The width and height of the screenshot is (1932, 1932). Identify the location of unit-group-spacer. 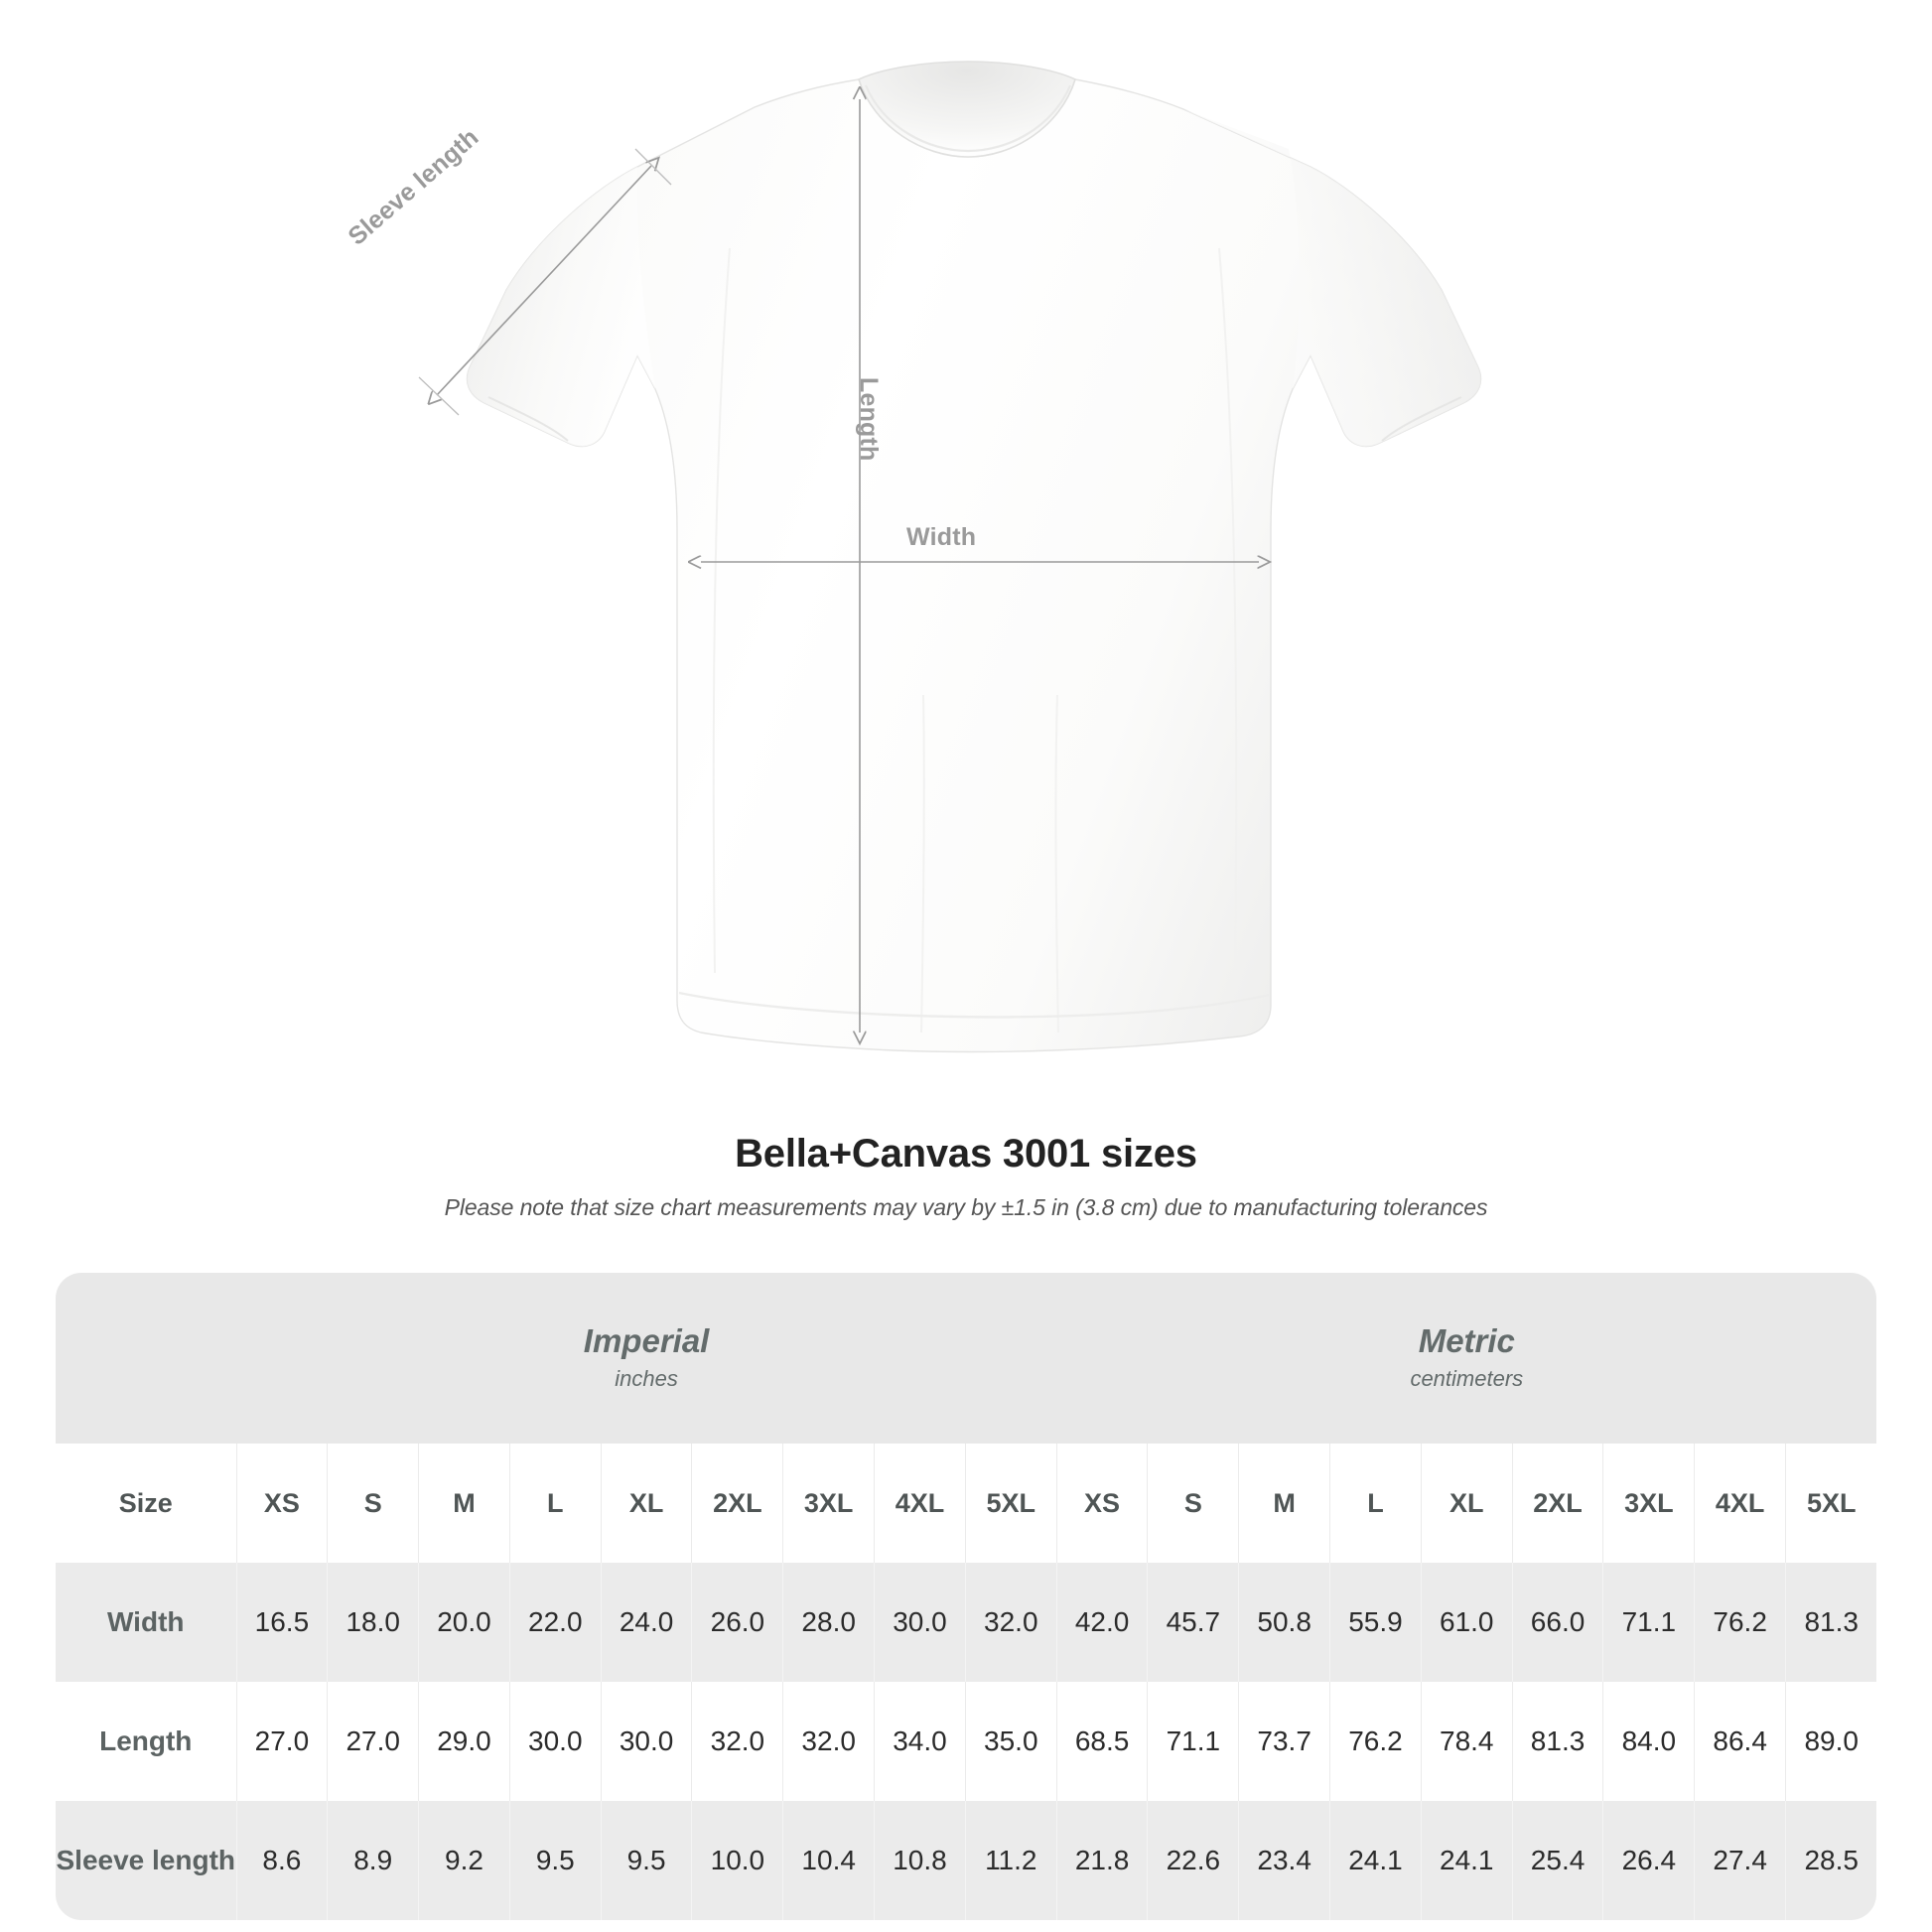
(146, 1358).